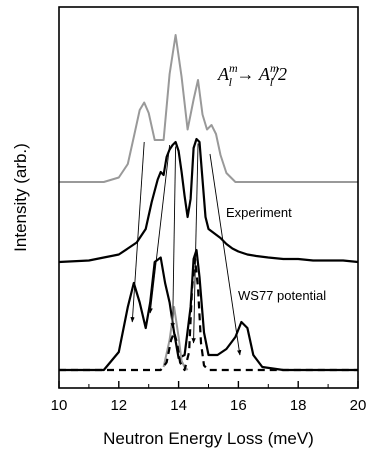 The image size is (373, 453). Describe the element at coordinates (259, 212) in the screenshot. I see `experiment-label: Experiment` at that location.